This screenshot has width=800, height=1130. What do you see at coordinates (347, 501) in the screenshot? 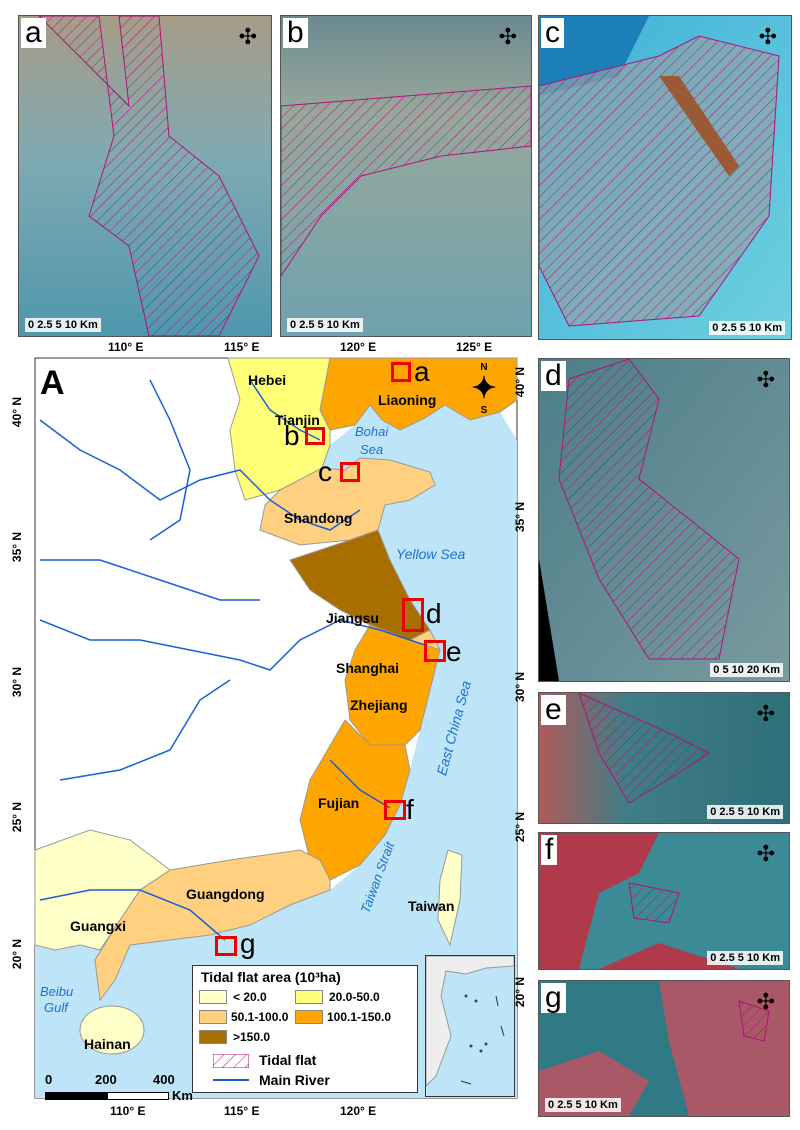
I see `province-shandong` at bounding box center [347, 501].